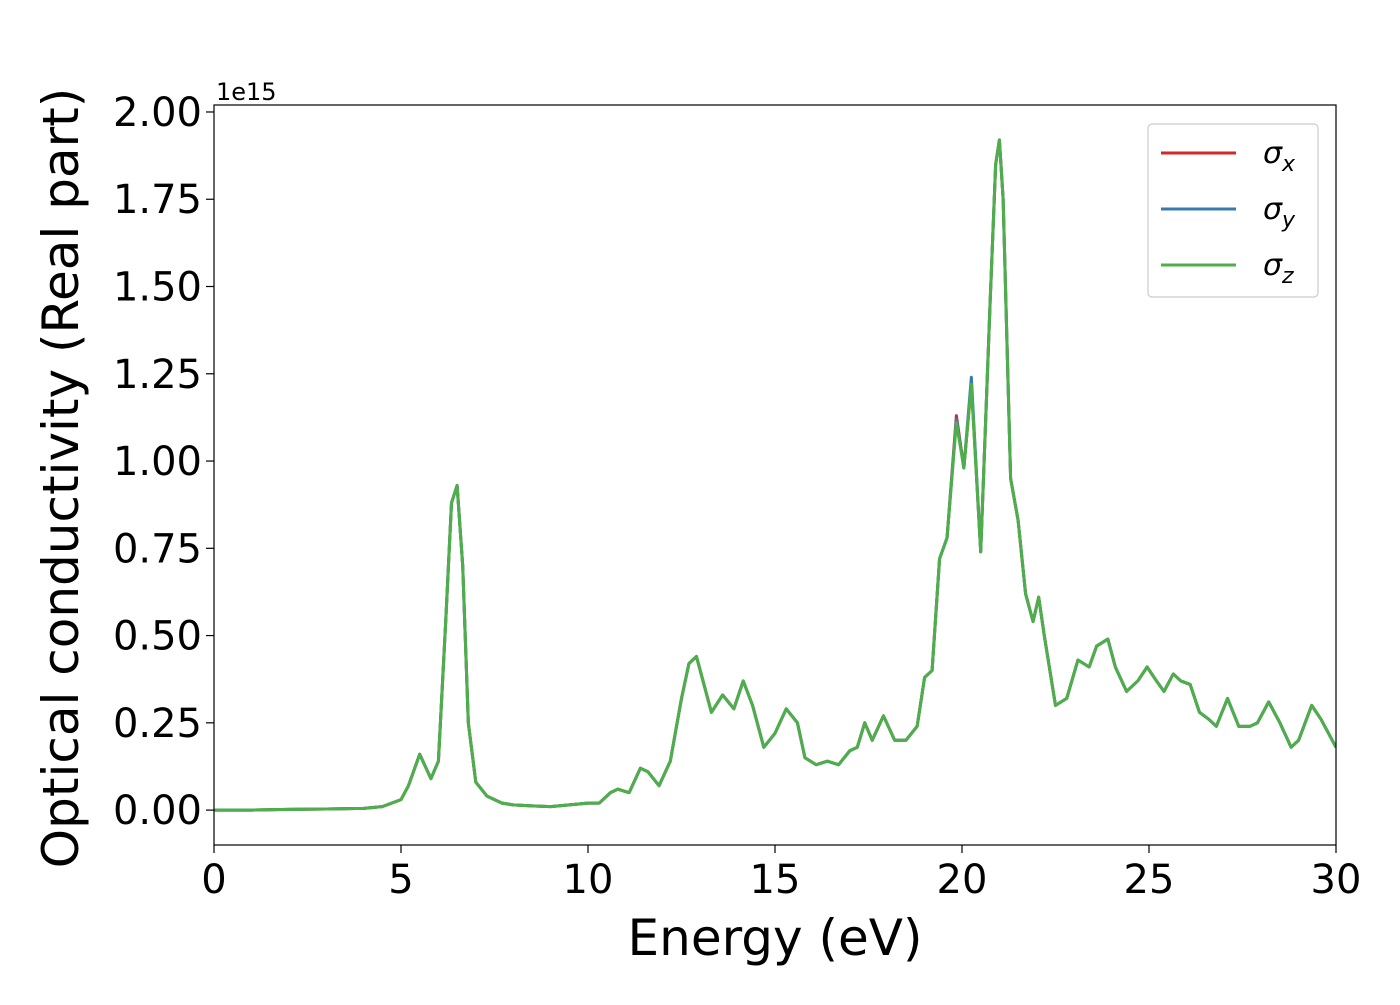 The image size is (1400, 1005). What do you see at coordinates (157, 549) in the screenshot?
I see `y-tick-label: 0.75` at bounding box center [157, 549].